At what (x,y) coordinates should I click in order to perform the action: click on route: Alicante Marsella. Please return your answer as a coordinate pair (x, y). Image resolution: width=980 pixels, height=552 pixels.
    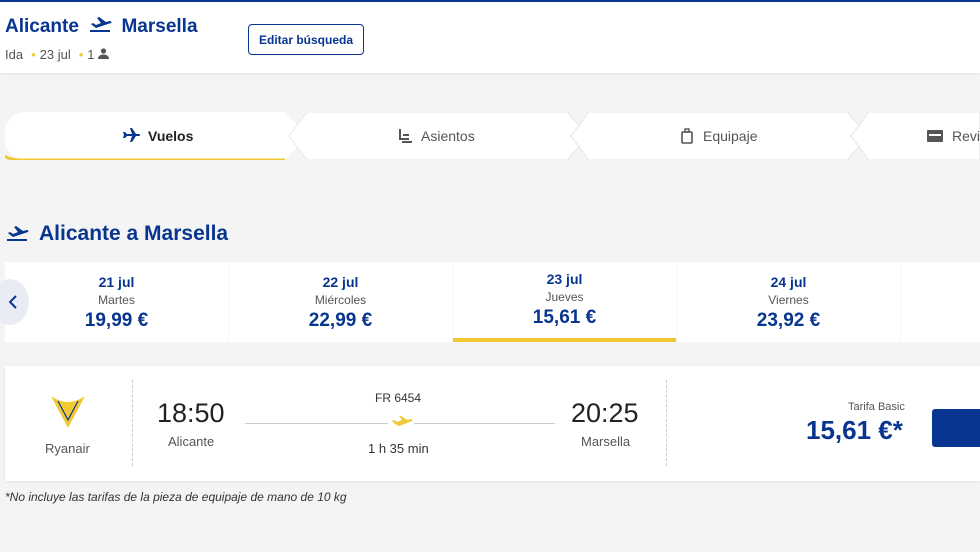
    Looking at the image, I should click on (101, 27).